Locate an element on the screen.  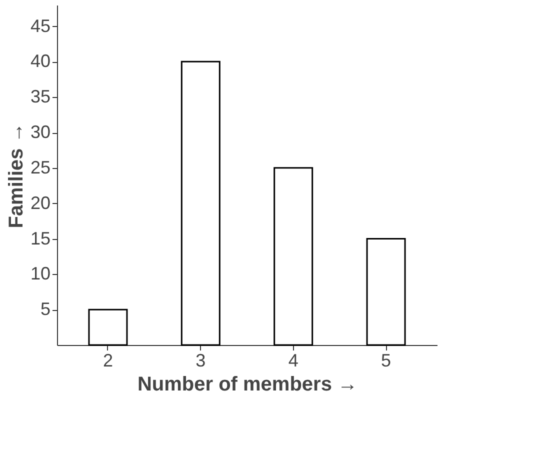
y-tick-label: 35 is located at coordinates (40, 96).